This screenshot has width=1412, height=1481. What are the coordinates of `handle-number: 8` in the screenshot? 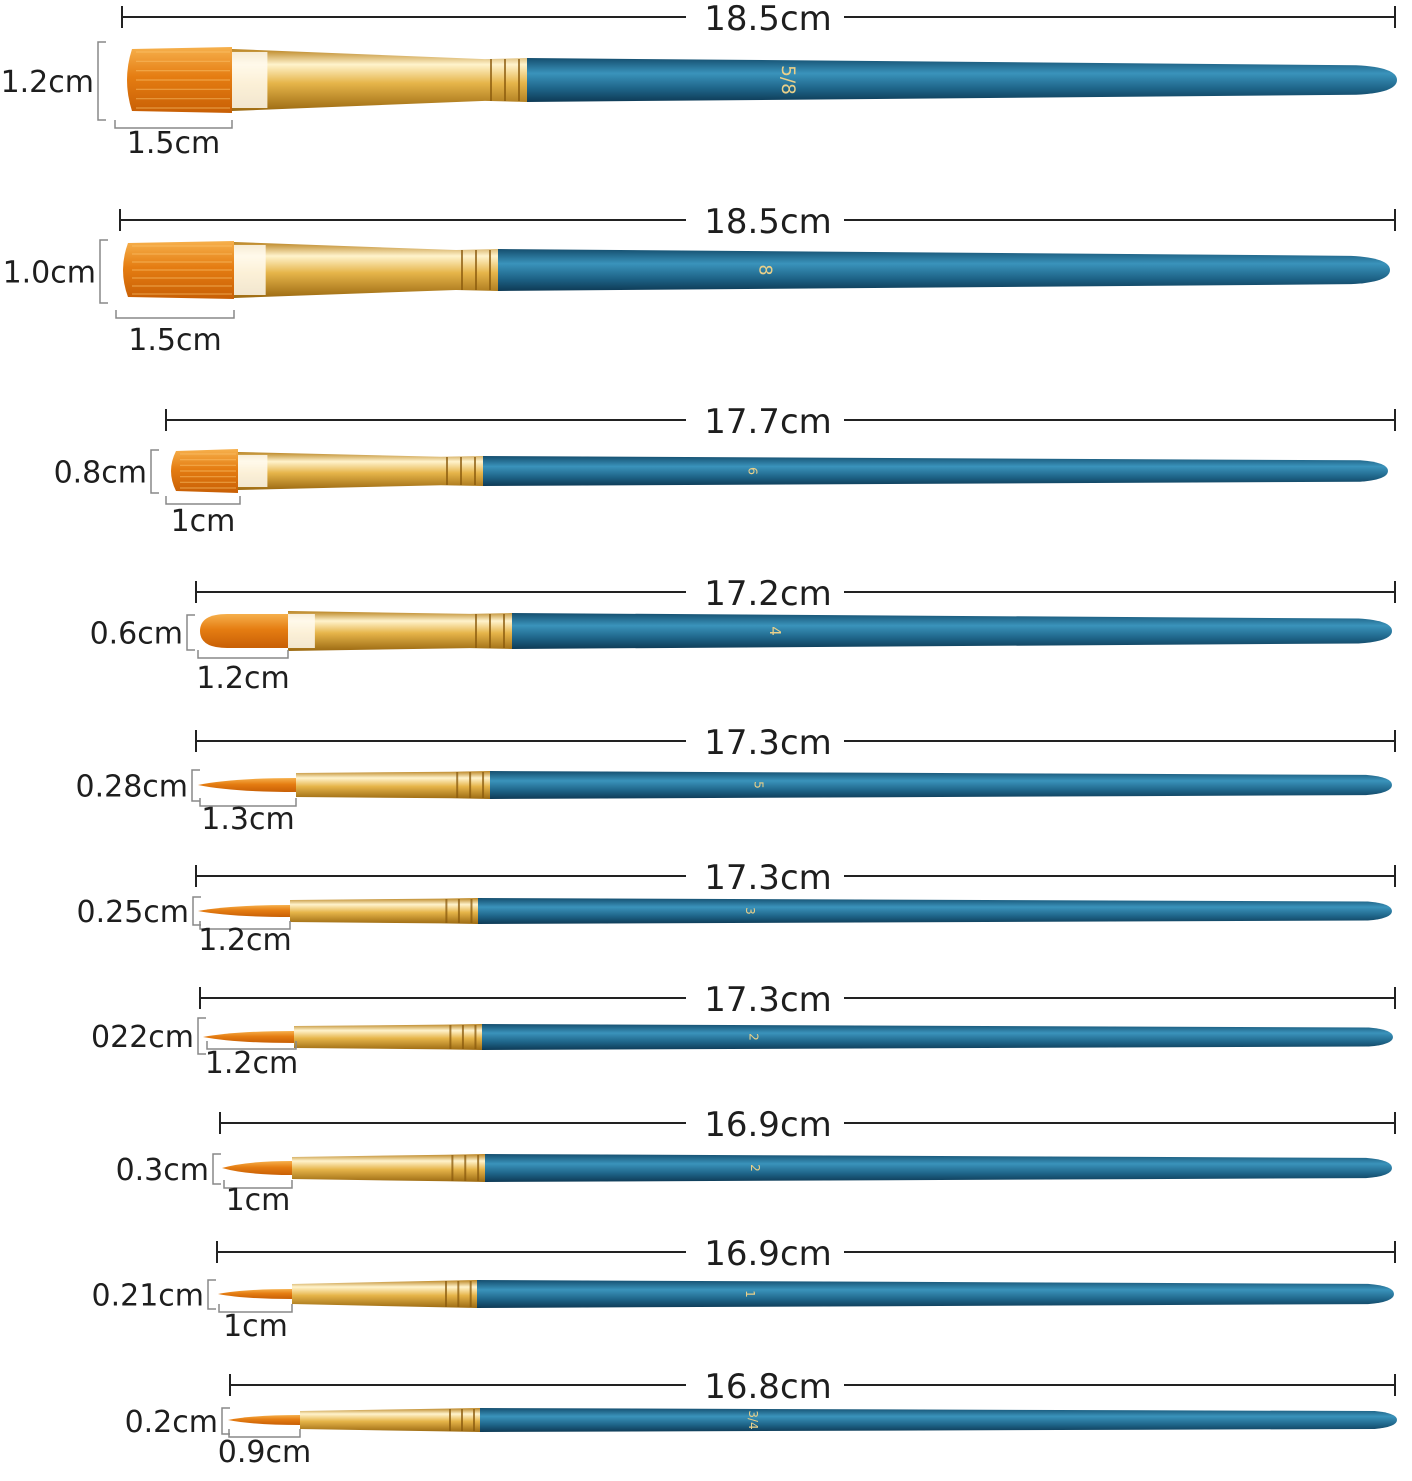 It's located at (765, 269).